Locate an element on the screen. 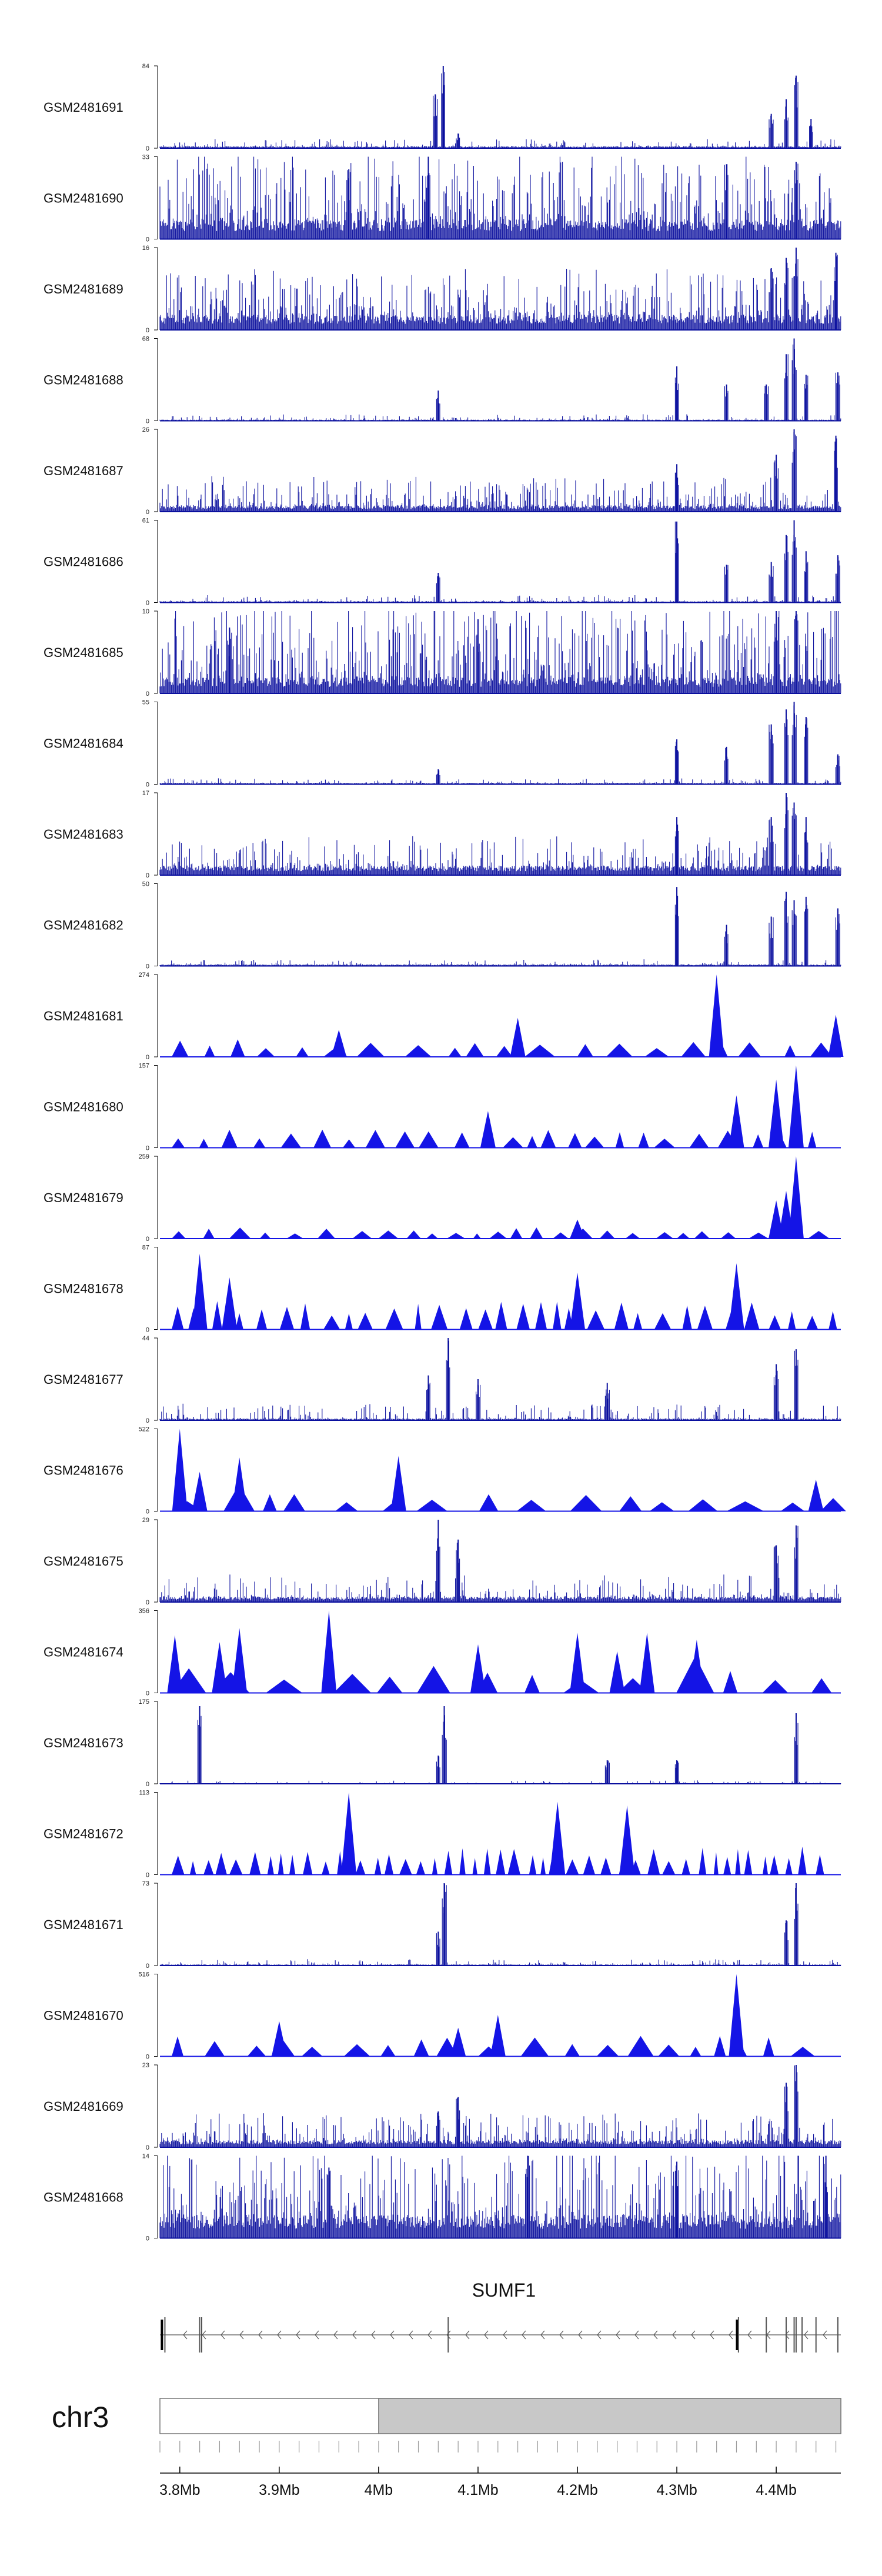  y-max-label: 16 is located at coordinates (145, 248).